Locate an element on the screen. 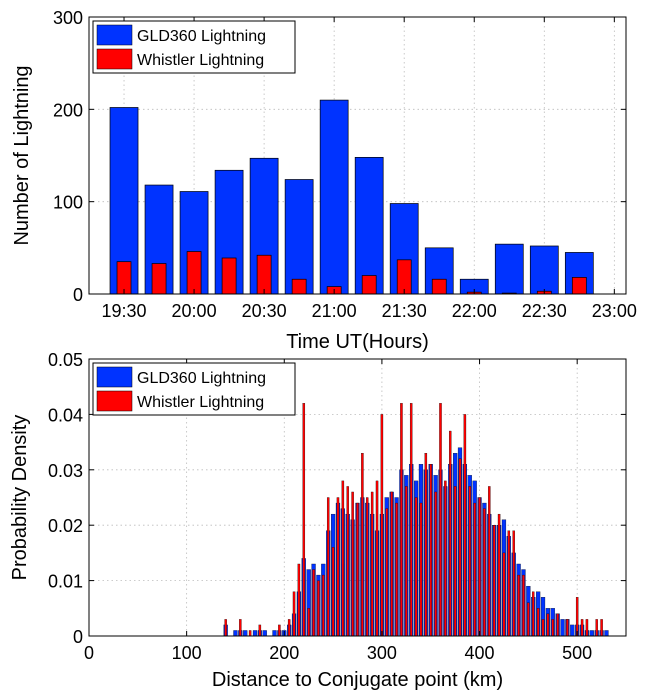 Image resolution: width=647 pixels, height=690 pixels. x-tick-label: 20:00 is located at coordinates (194, 311).